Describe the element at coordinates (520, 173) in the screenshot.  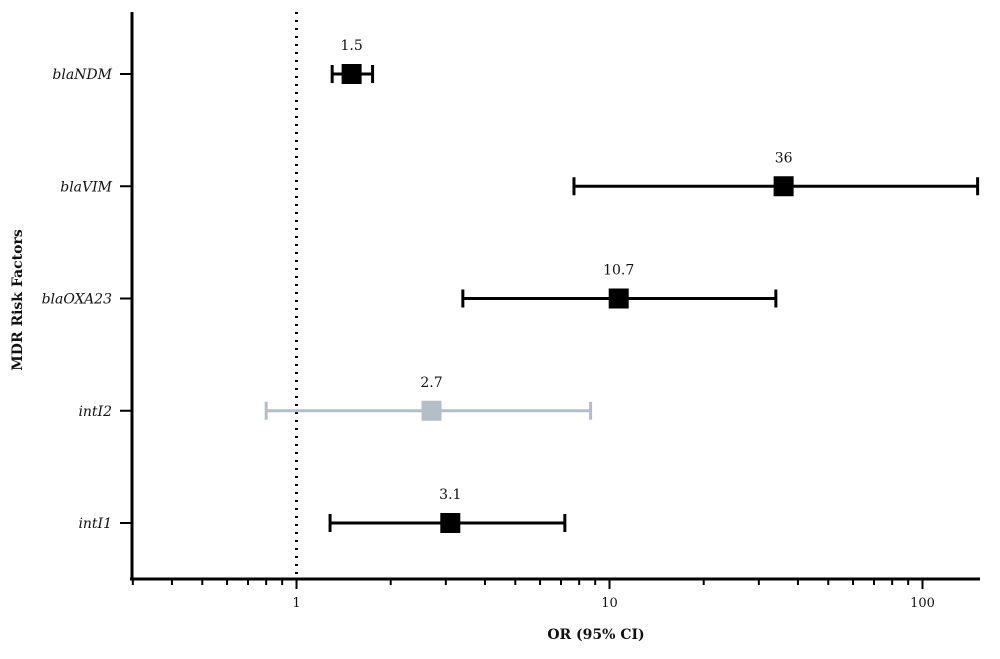
I see `forest-row: blaVIM 36` at that location.